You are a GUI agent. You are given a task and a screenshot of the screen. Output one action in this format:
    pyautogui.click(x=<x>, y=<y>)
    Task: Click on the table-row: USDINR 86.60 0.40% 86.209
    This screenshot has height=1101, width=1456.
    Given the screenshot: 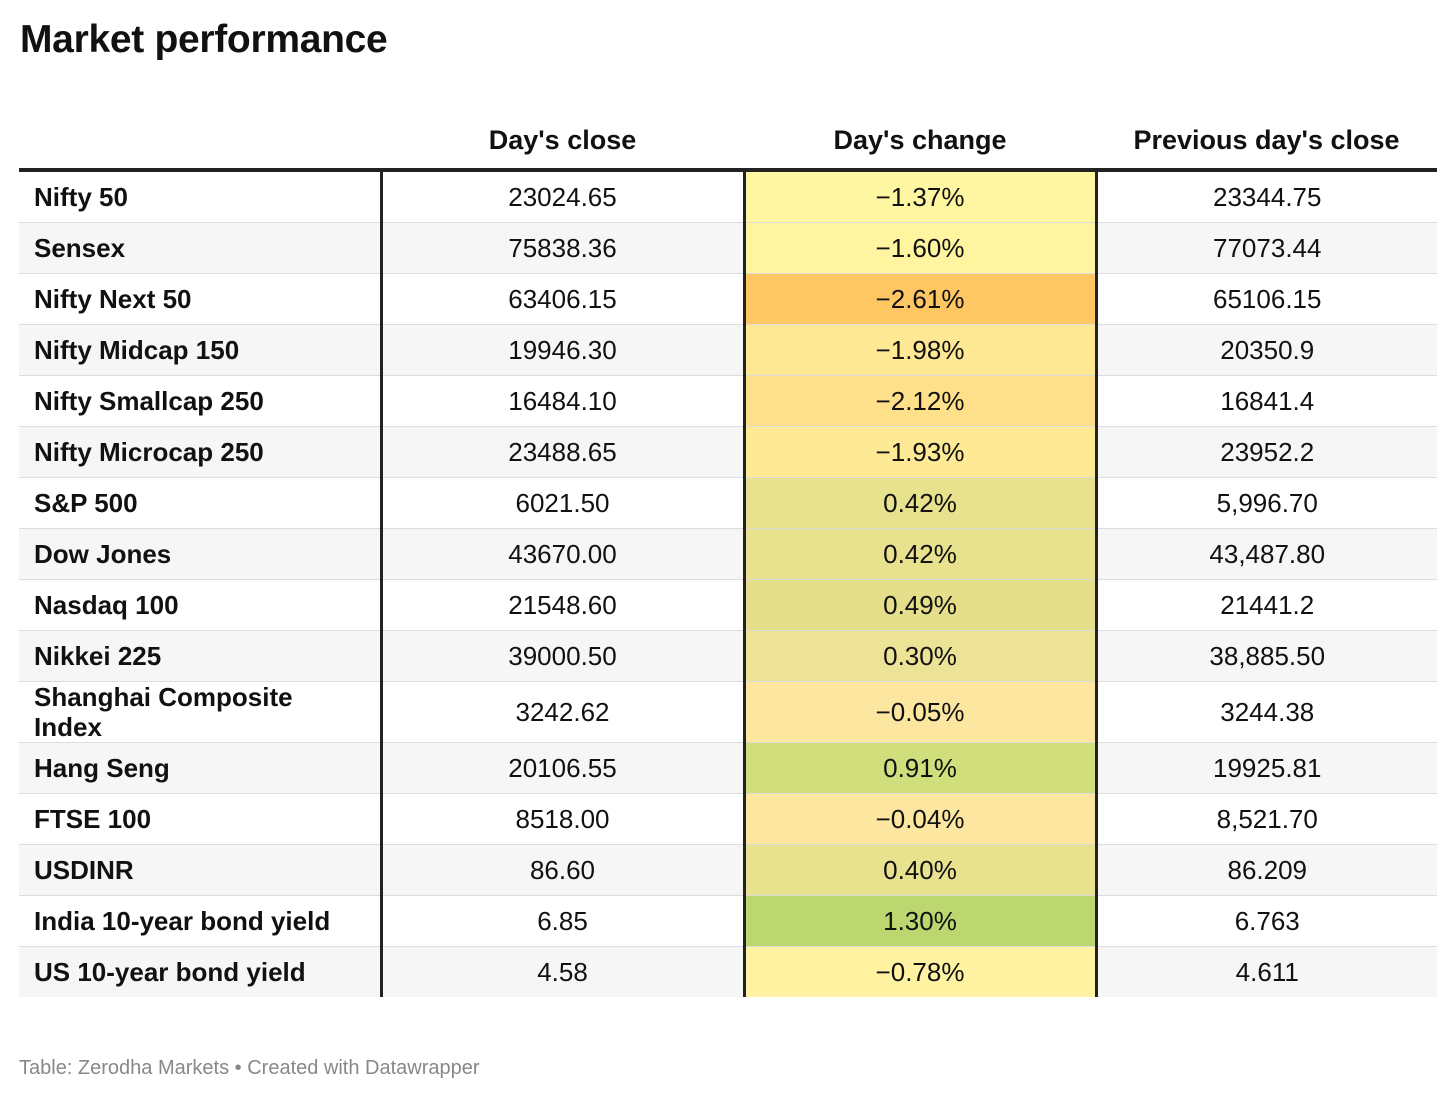 What is the action you would take?
    pyautogui.click(x=728, y=870)
    